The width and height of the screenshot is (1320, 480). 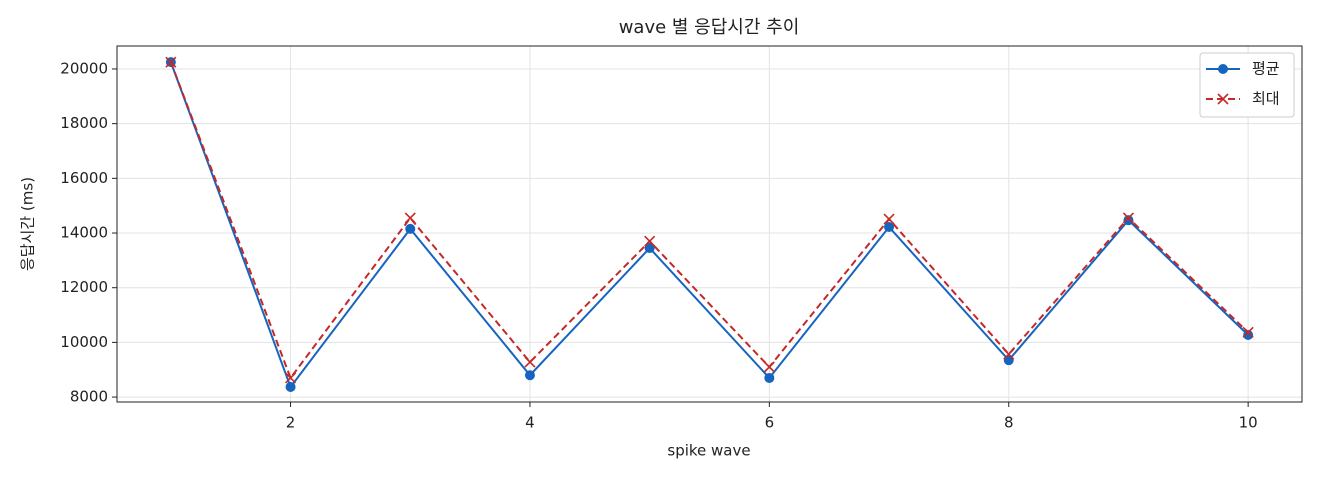 I want to click on x-tick-label: 8, so click(x=1009, y=423).